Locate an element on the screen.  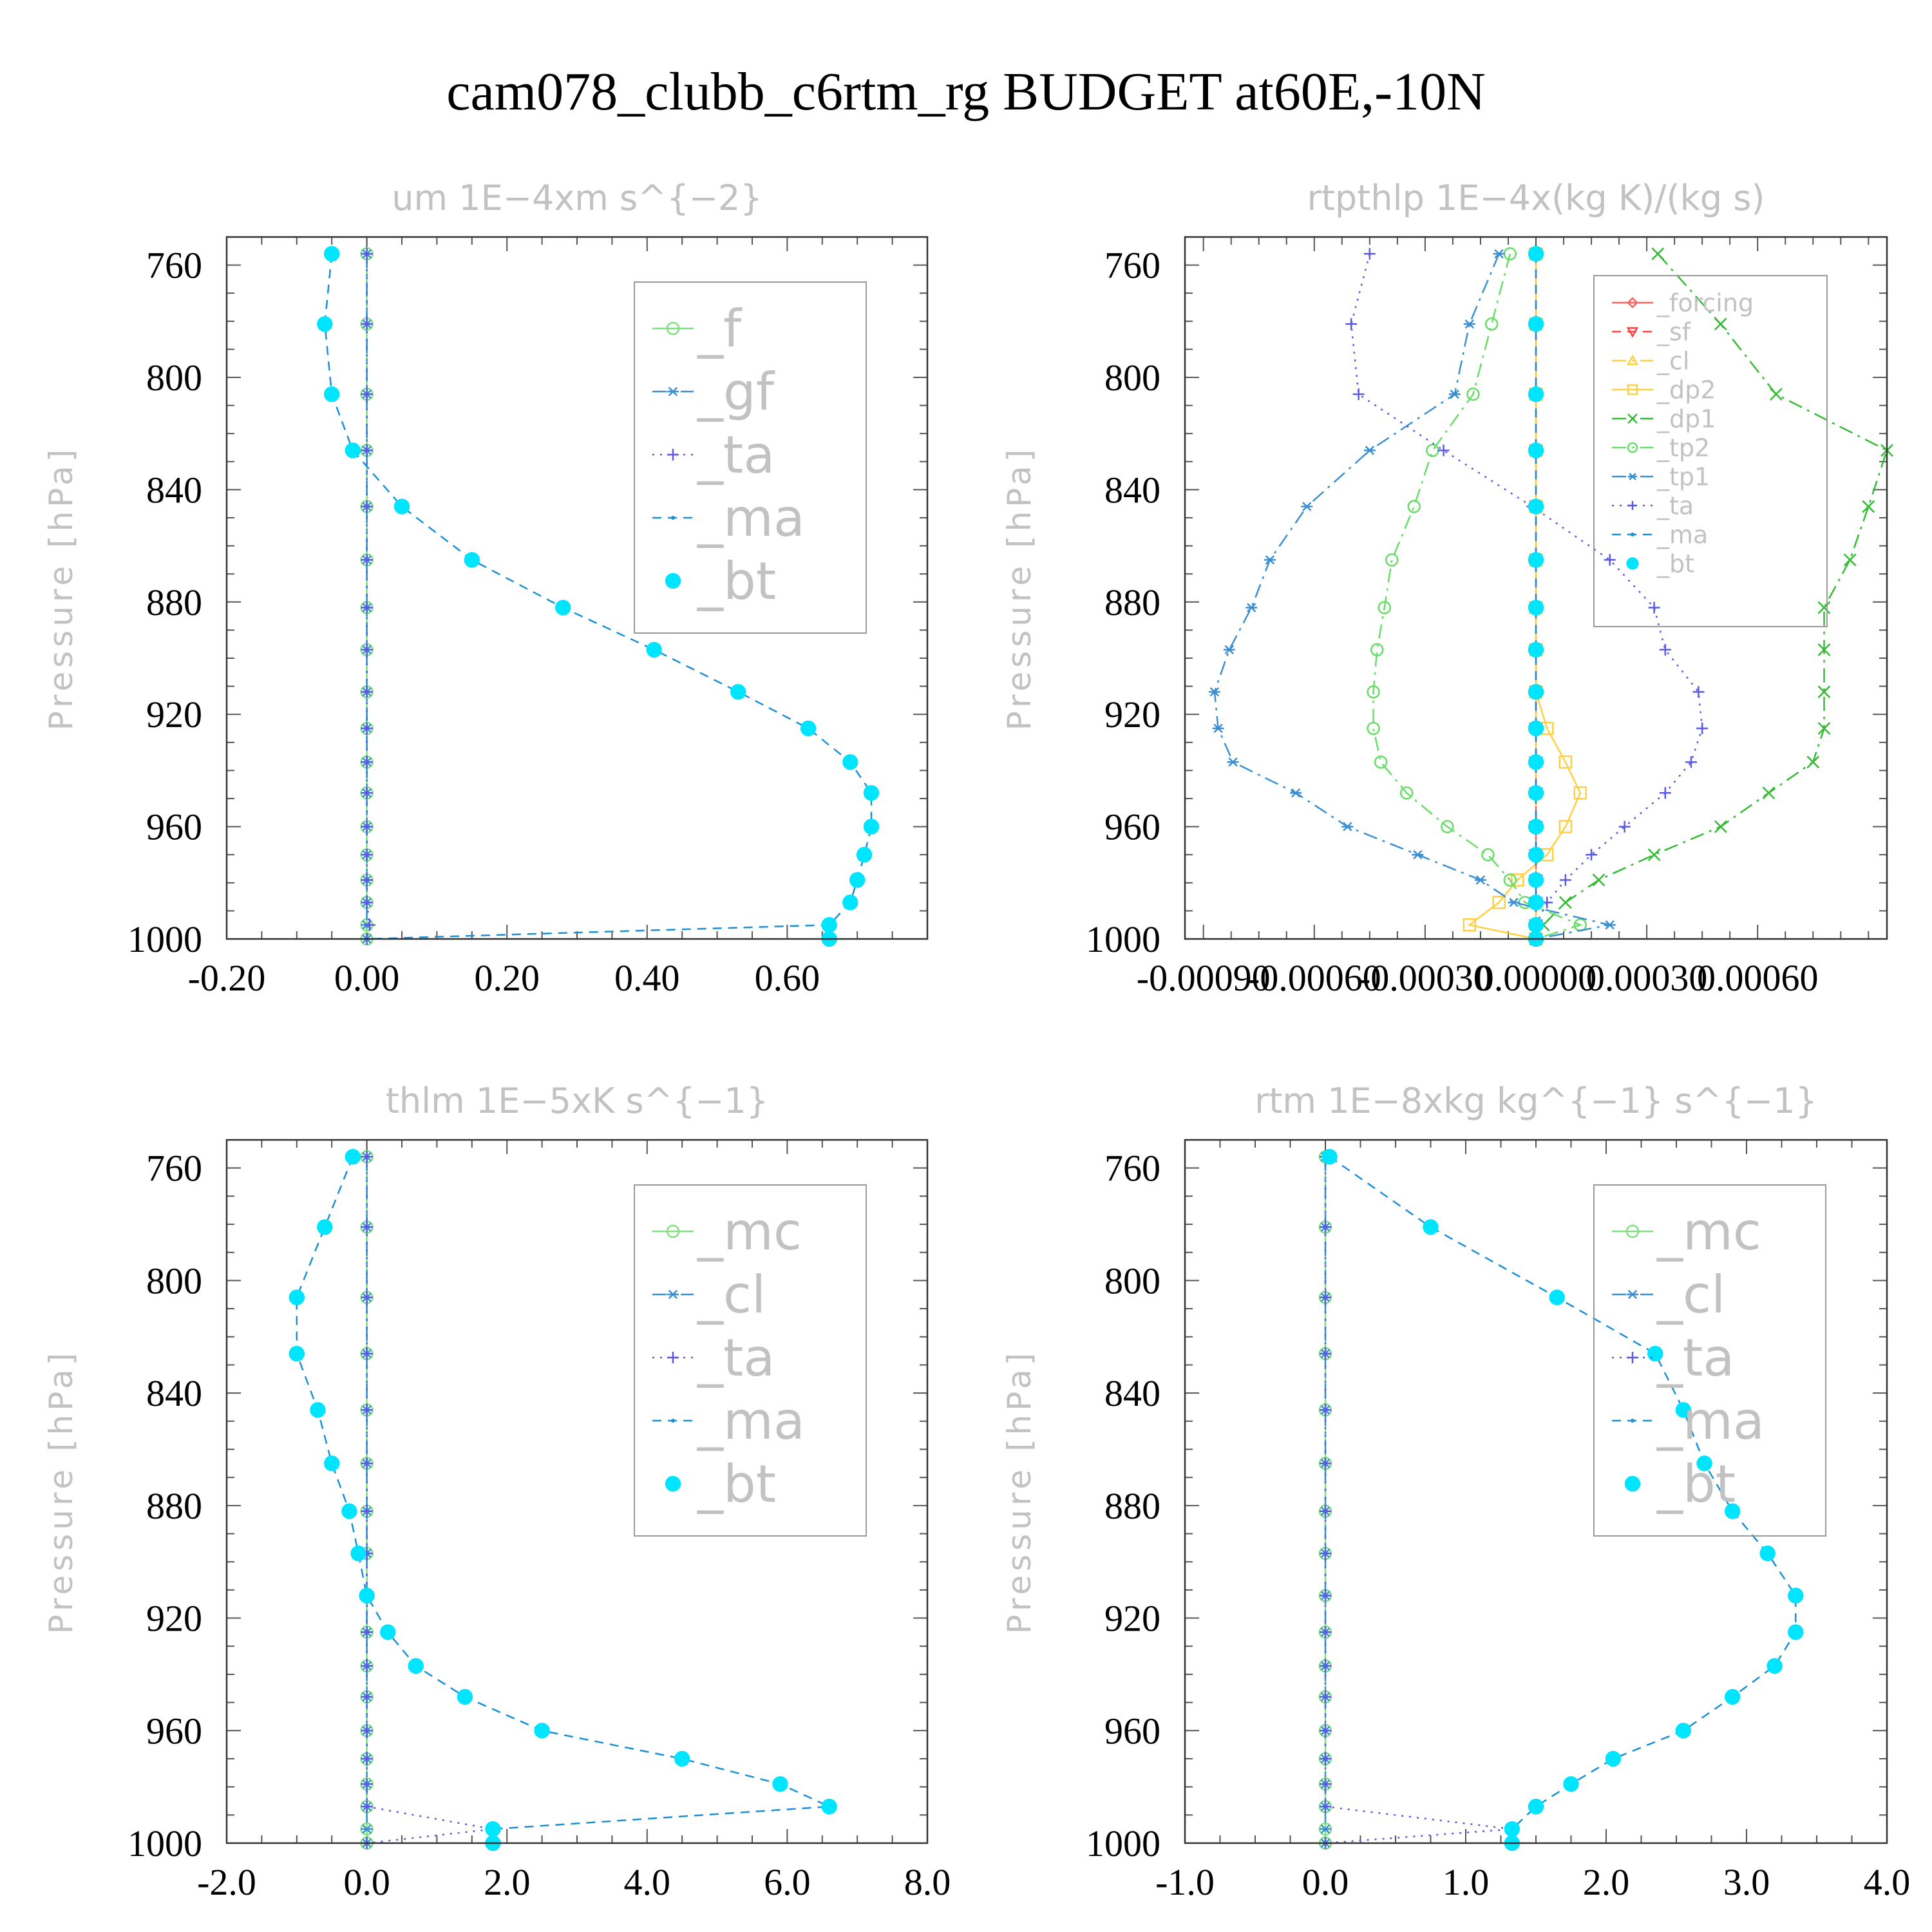
legend-label: _cl is located at coordinates (1673, 361).